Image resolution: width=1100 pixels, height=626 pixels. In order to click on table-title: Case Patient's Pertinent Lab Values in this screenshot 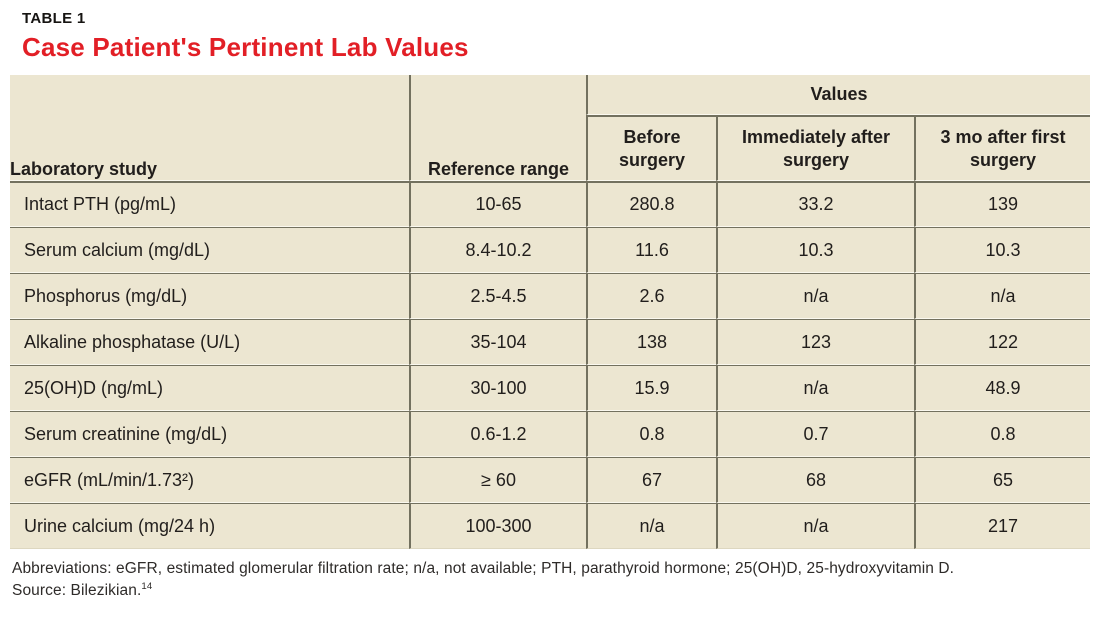, I will do `click(245, 47)`.